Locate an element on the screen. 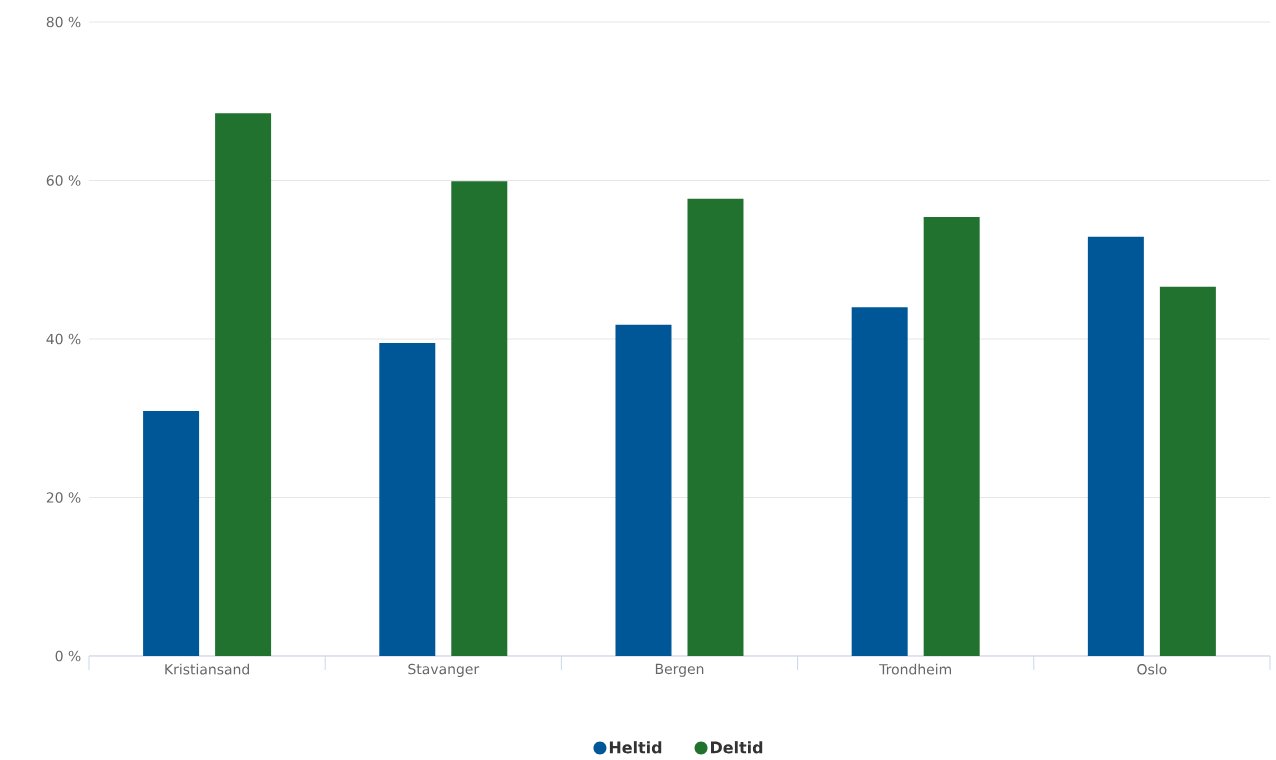 Image resolution: width=1276 pixels, height=760 pixels. y-tick-label: 40 % is located at coordinates (63, 339).